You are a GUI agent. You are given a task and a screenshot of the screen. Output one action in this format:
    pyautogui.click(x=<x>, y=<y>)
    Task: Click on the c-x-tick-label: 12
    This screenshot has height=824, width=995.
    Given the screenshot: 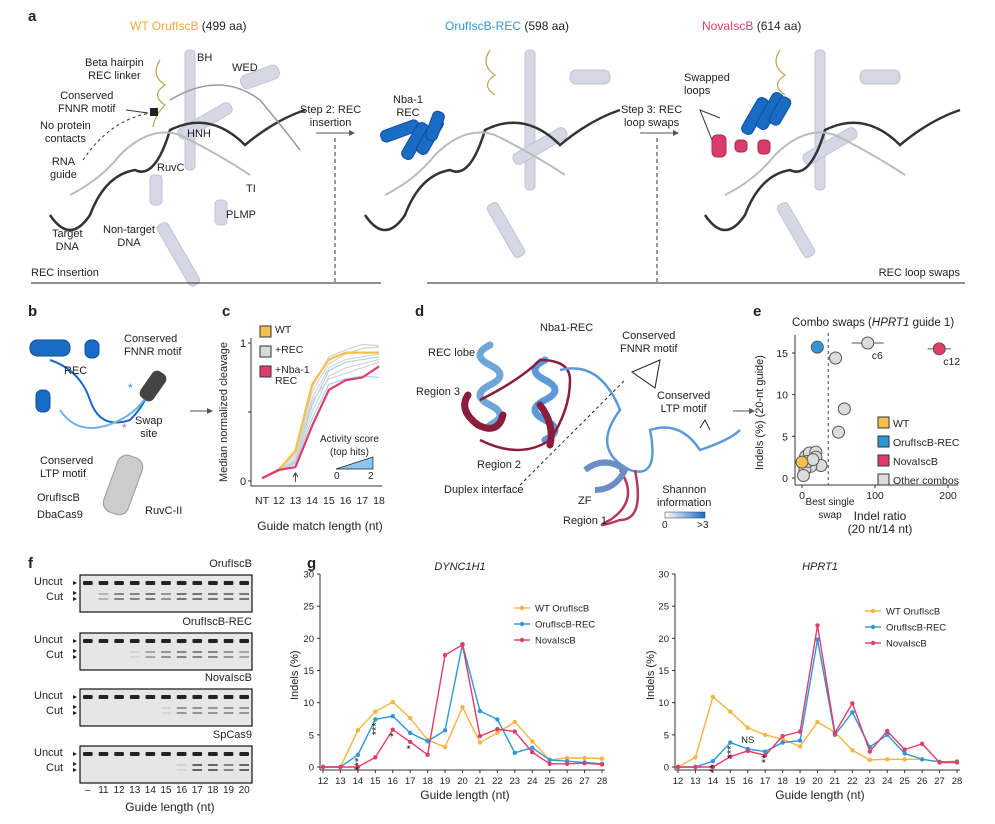 What is the action you would take?
    pyautogui.click(x=279, y=501)
    